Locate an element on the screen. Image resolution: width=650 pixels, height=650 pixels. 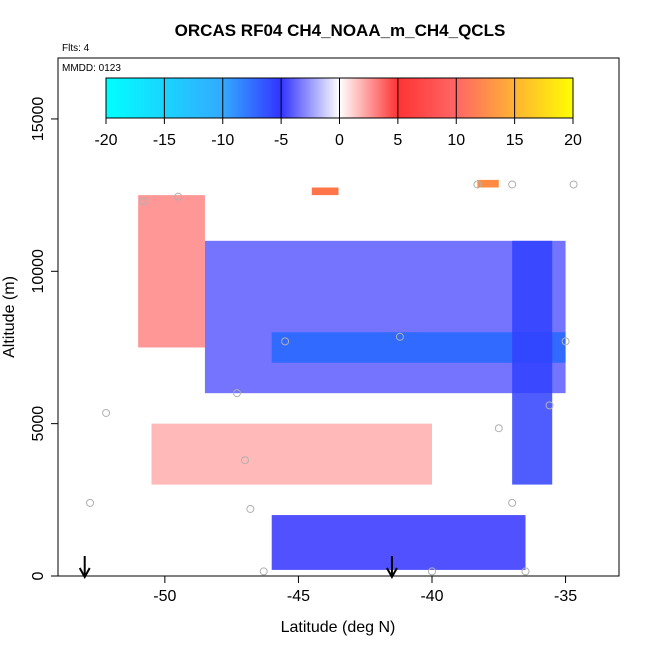
date-annotation: MMDD: 0123 is located at coordinates (91, 68).